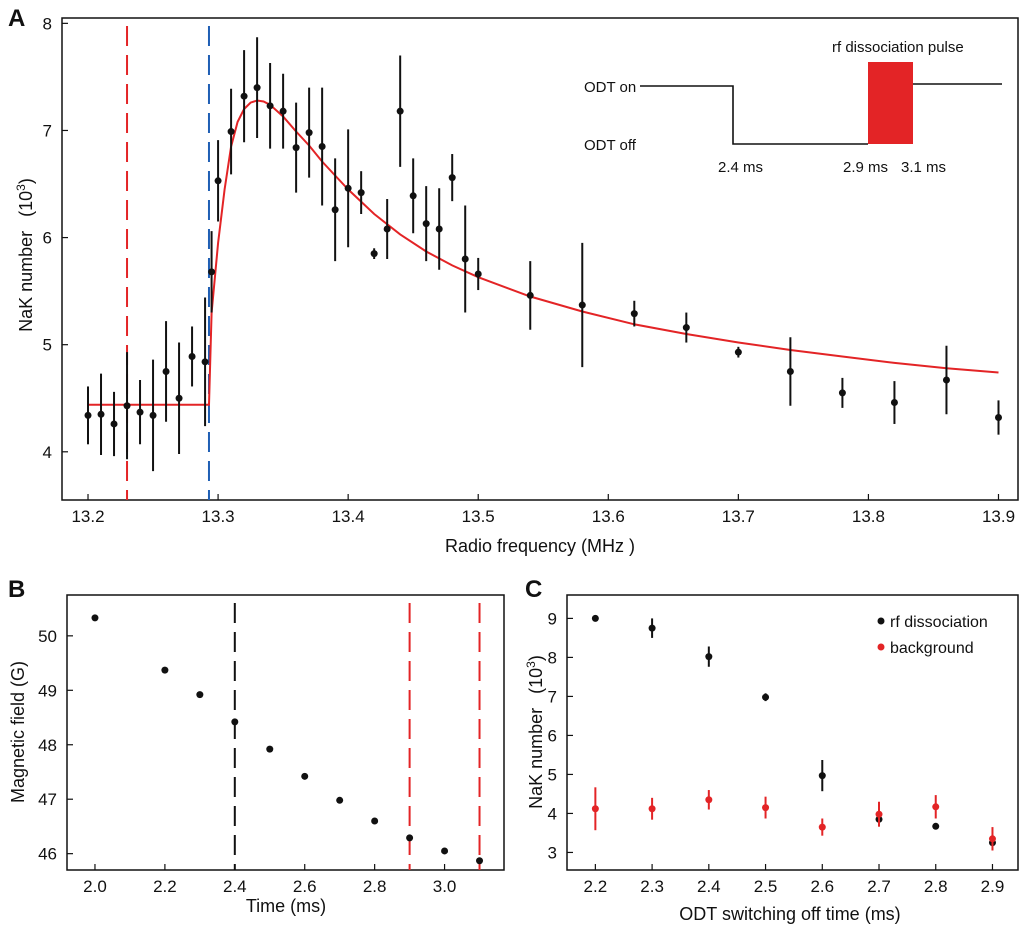 Image resolution: width=1028 pixels, height=937 pixels. I want to click on panel-a-label: A, so click(16, 18).